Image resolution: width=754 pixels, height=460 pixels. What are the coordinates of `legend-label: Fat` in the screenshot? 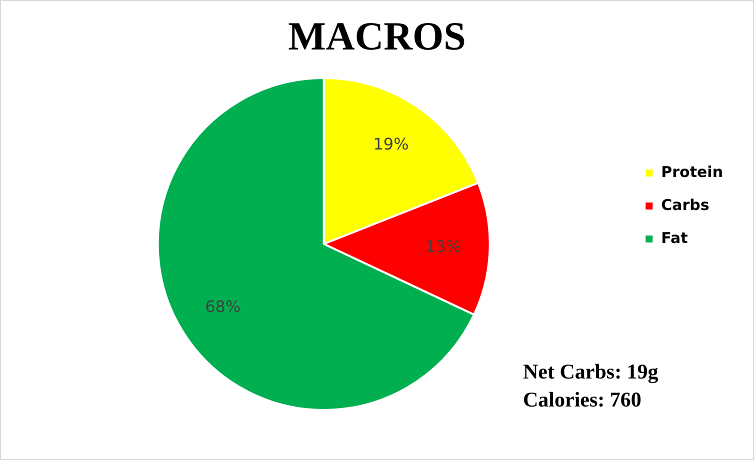 It's located at (674, 237).